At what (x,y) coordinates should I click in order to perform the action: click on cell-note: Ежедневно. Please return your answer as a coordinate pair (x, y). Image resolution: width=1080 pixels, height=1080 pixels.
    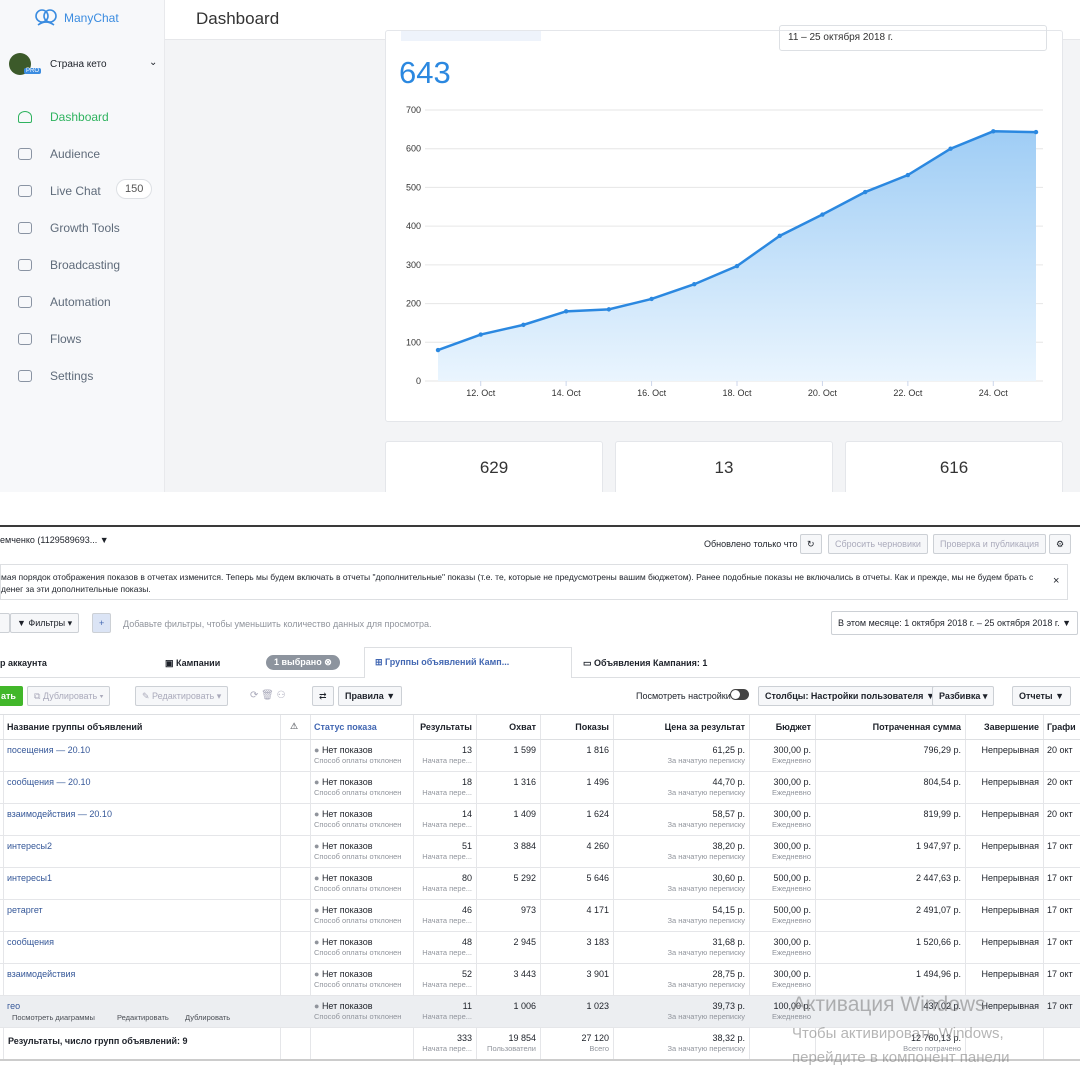
    Looking at the image, I should click on (791, 952).